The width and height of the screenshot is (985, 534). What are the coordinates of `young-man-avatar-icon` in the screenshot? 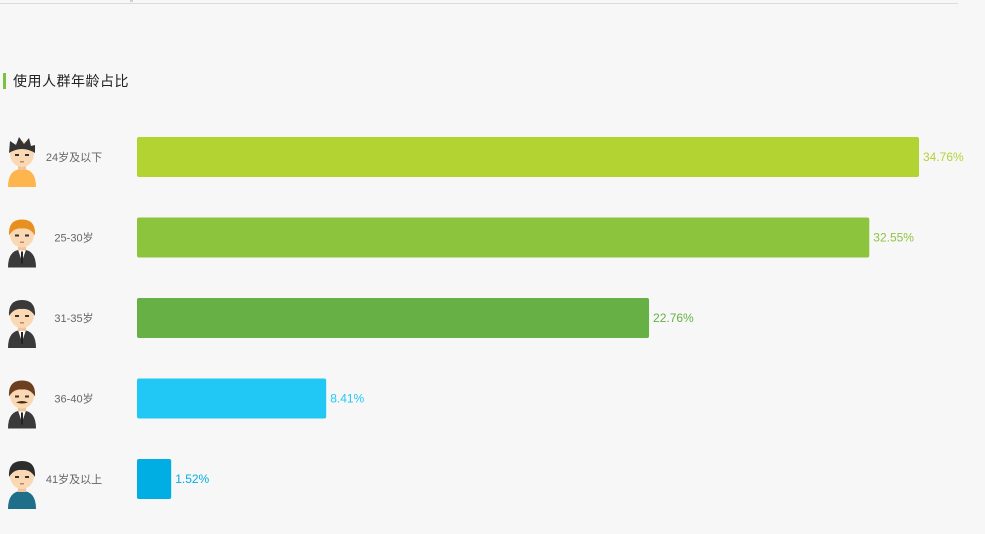 It's located at (22, 162).